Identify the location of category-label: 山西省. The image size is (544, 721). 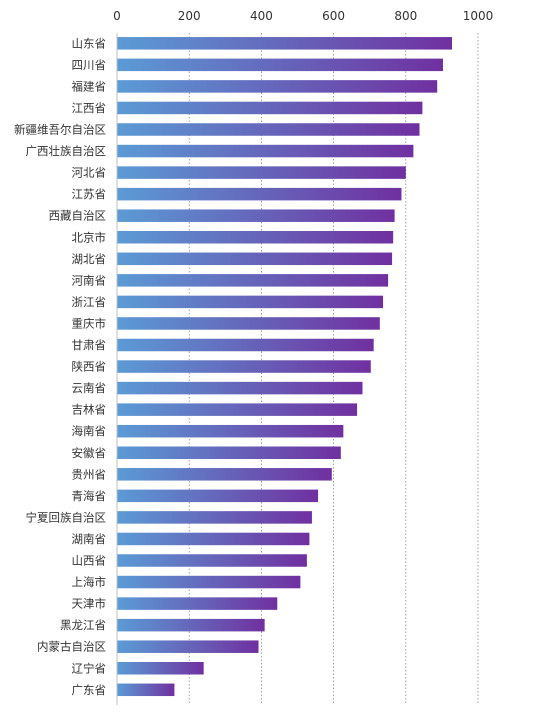
(89, 561).